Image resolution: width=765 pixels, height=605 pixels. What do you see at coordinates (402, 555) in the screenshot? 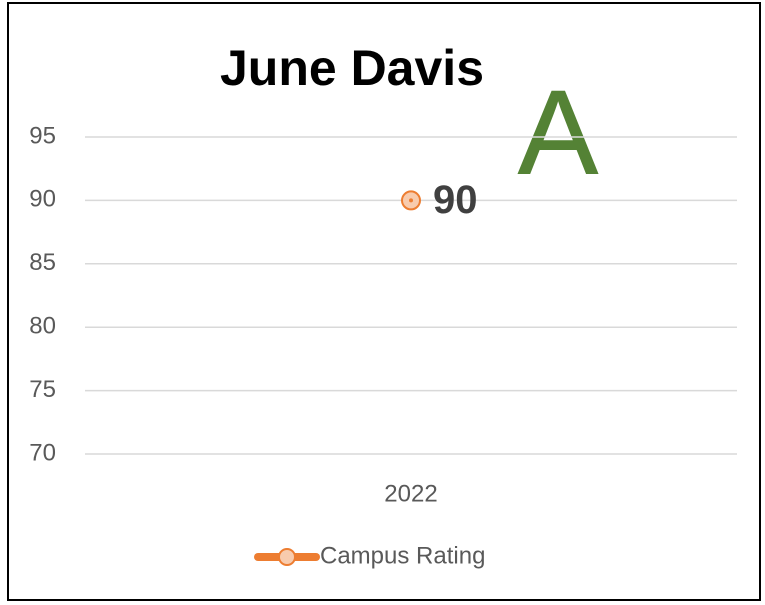
I see `legend-label: Campus Rating` at bounding box center [402, 555].